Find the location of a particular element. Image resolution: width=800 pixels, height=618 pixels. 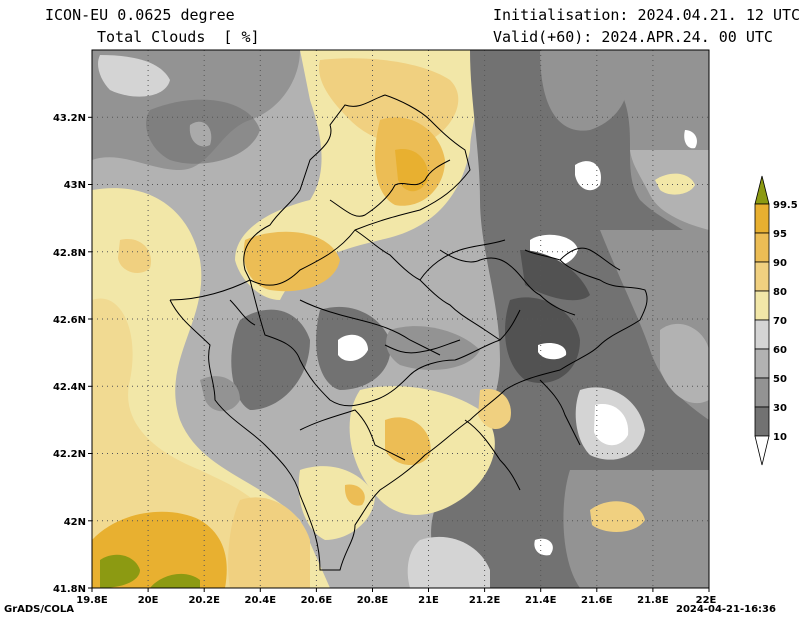

model-title: ICON-EU 0.0625 degree is located at coordinates (140, 15).